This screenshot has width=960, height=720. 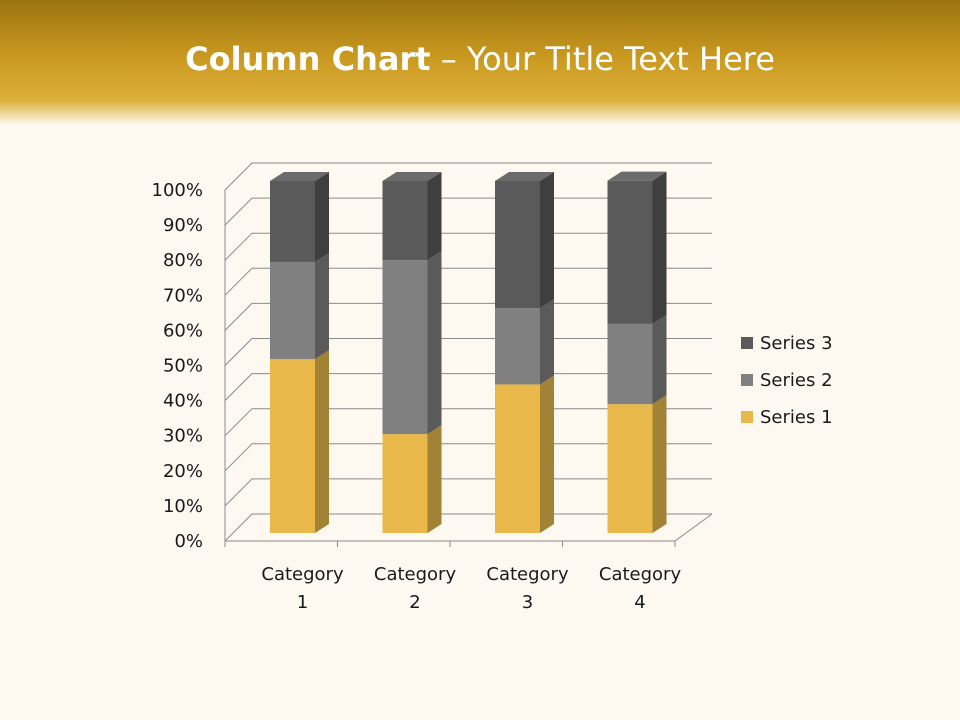 What do you see at coordinates (183, 436) in the screenshot?
I see `y-tick-label: 30%` at bounding box center [183, 436].